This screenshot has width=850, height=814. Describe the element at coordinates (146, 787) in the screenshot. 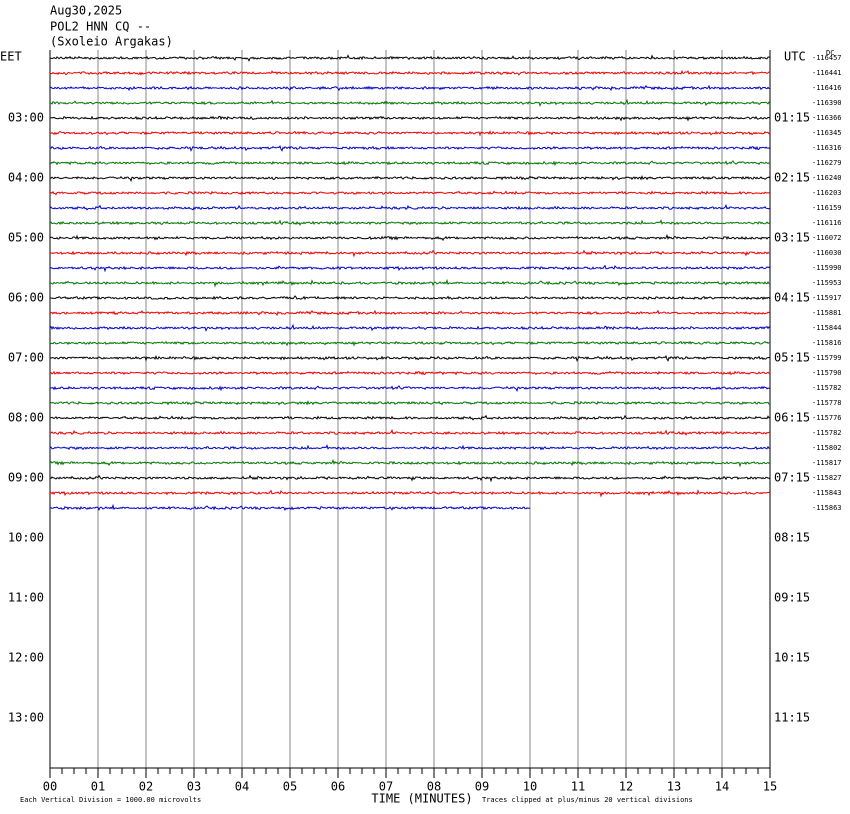

I see `x-tick-label: 02` at that location.